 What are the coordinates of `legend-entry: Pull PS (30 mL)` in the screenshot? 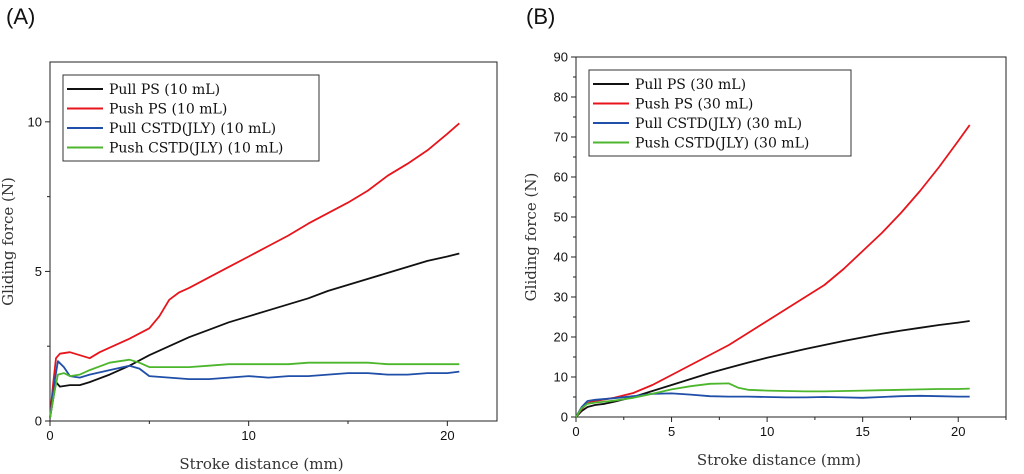 It's located at (690, 85).